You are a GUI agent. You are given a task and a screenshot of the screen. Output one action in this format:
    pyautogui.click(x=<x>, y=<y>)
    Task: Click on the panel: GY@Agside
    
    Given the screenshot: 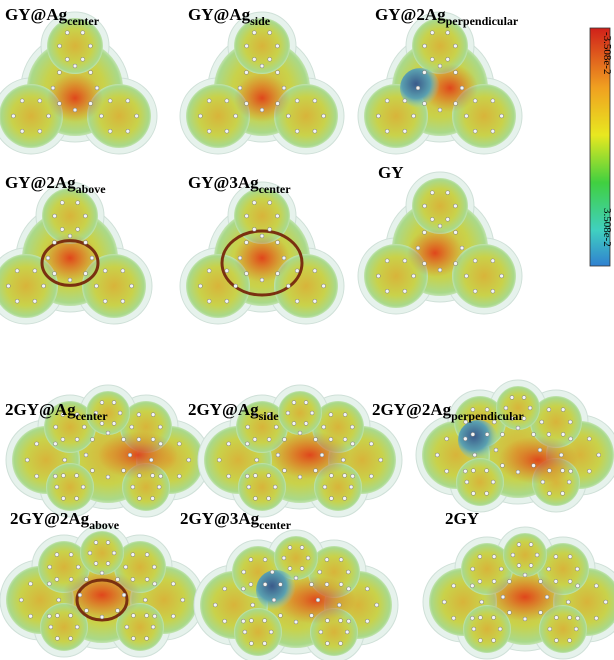 What is the action you would take?
    pyautogui.click(x=262, y=80)
    